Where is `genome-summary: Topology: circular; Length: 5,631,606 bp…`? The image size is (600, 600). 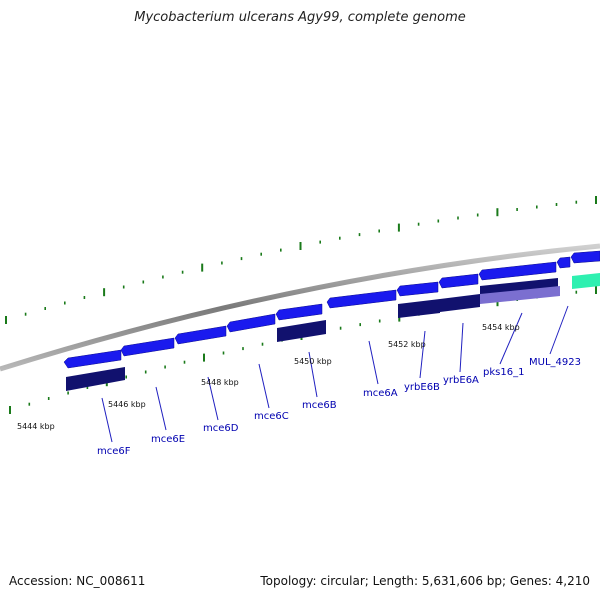
genome-summary: Topology: circular; Length: 5,631,606 bp… is located at coordinates (425, 581).